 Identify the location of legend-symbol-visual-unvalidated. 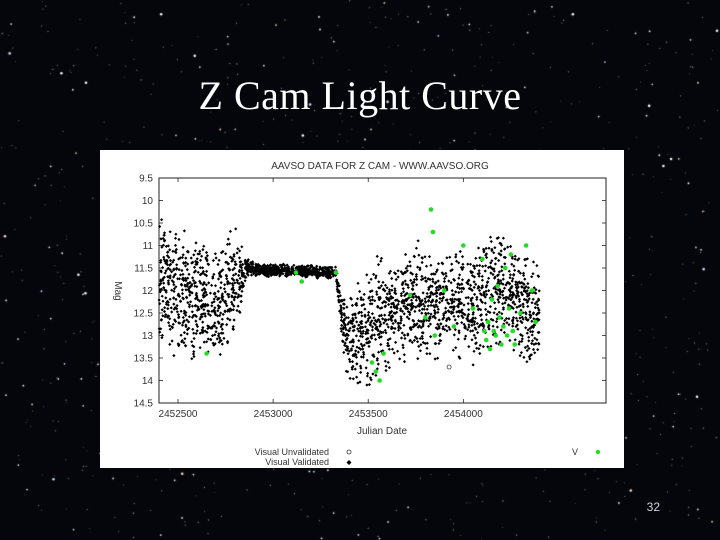
(349, 452).